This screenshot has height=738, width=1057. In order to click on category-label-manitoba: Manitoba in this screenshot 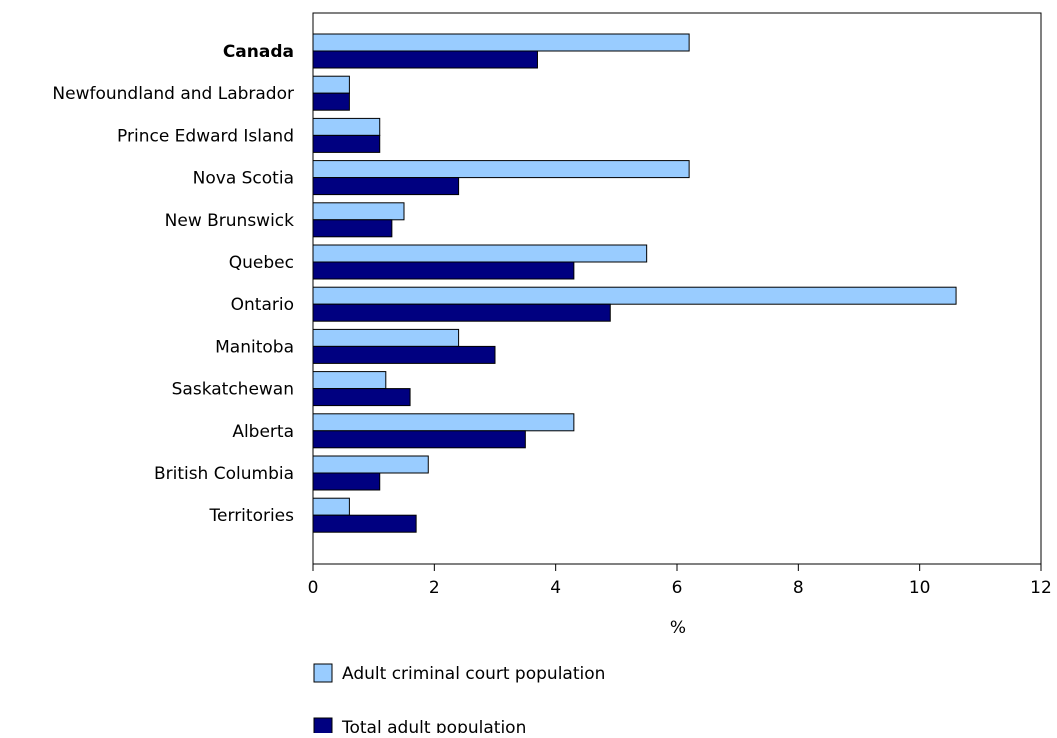, I will do `click(254, 347)`.